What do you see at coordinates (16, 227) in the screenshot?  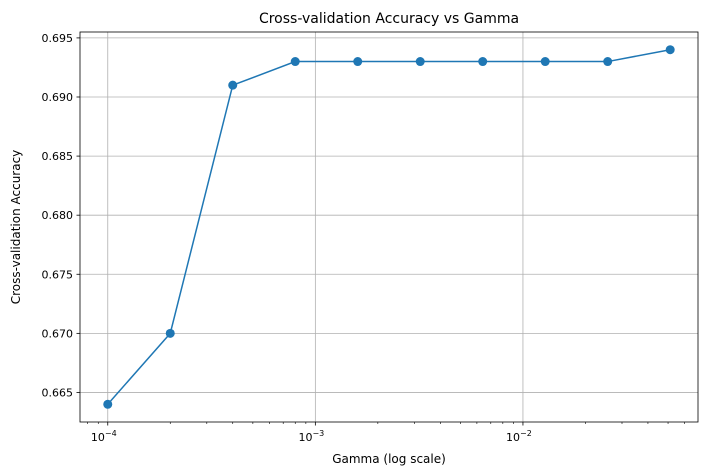 I see `y-axis-label: Cross-validation Accuracy` at bounding box center [16, 227].